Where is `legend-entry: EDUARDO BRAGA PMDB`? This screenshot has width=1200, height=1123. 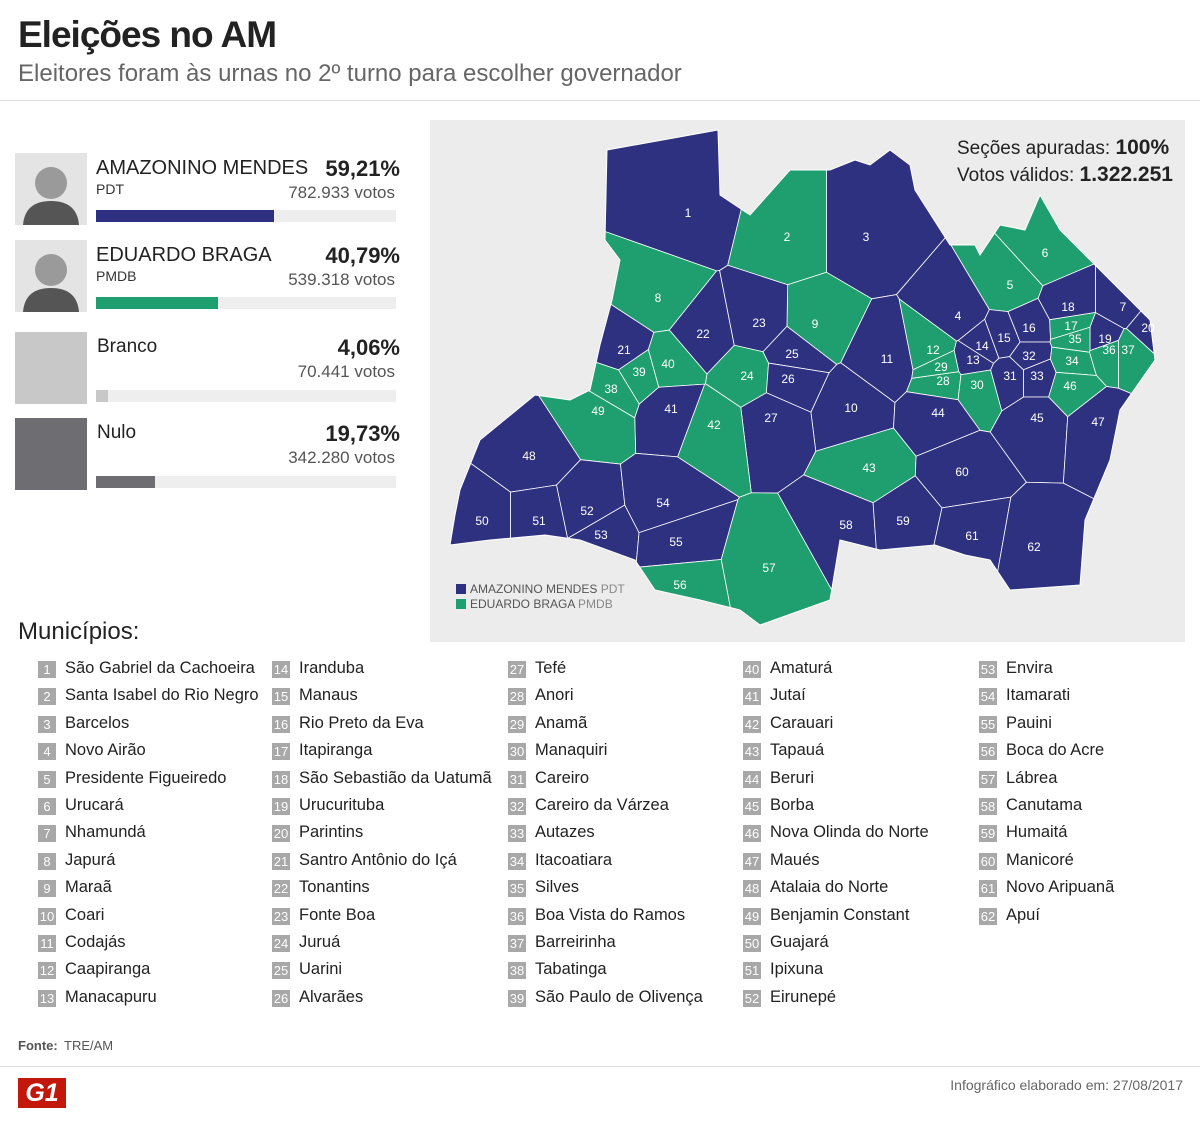
legend-entry: EDUARDO BRAGA PMDB is located at coordinates (541, 604).